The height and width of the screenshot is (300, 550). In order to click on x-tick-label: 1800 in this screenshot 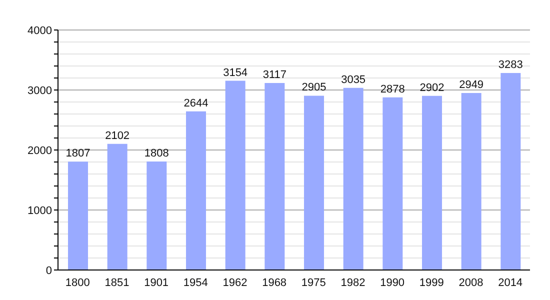, I will do `click(77, 282)`.